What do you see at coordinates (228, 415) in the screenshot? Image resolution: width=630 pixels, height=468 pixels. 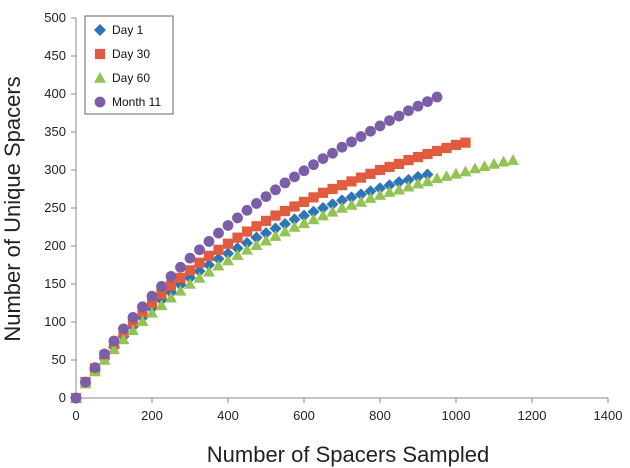 I see `x-tick-label: 400` at bounding box center [228, 415].